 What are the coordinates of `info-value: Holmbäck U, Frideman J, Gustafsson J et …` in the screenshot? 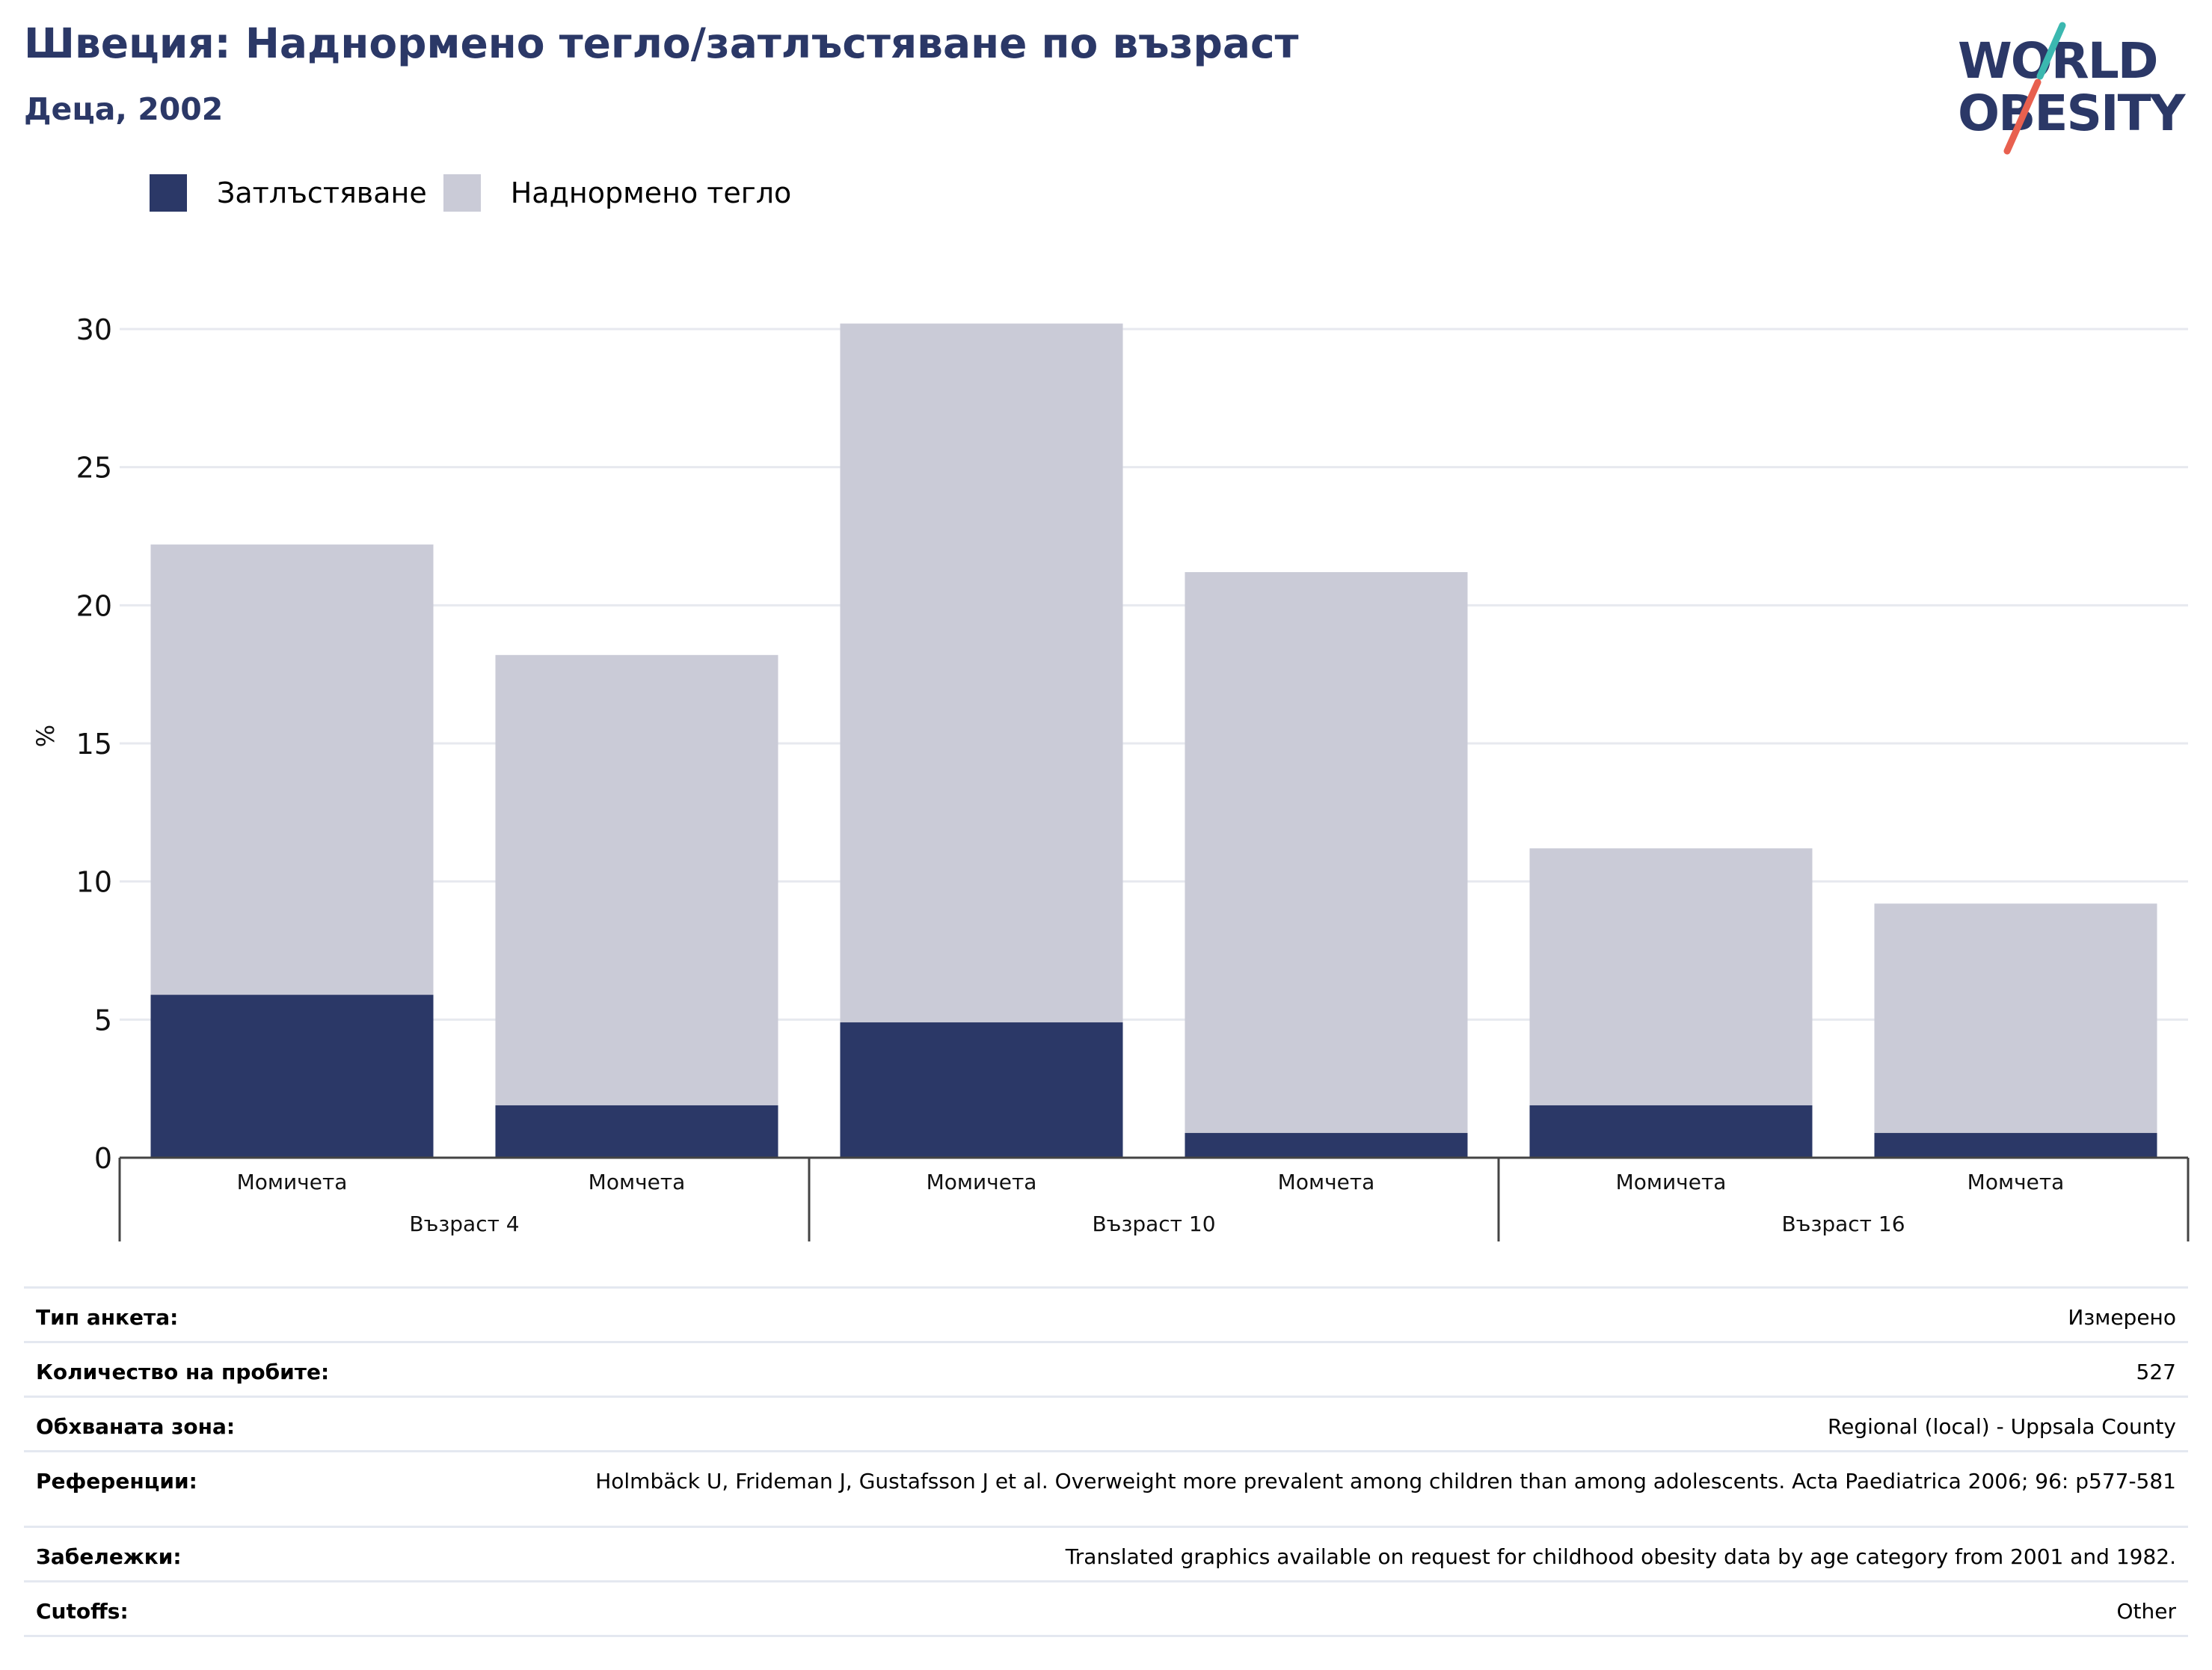 It's located at (1342, 1488).